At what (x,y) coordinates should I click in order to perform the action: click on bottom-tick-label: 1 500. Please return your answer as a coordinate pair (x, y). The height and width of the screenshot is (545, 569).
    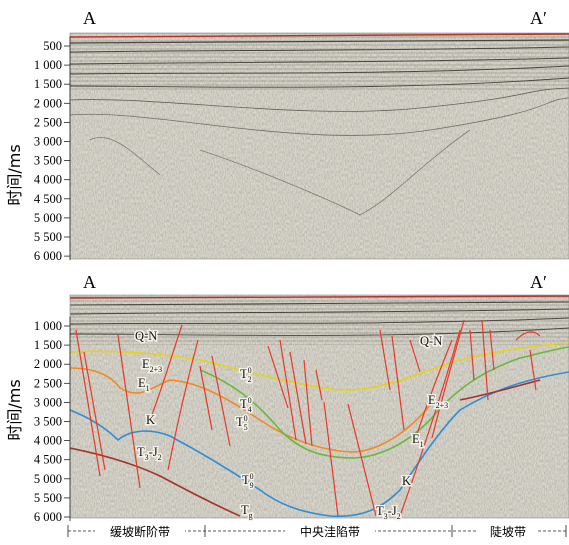
    Looking at the image, I should click on (48, 345).